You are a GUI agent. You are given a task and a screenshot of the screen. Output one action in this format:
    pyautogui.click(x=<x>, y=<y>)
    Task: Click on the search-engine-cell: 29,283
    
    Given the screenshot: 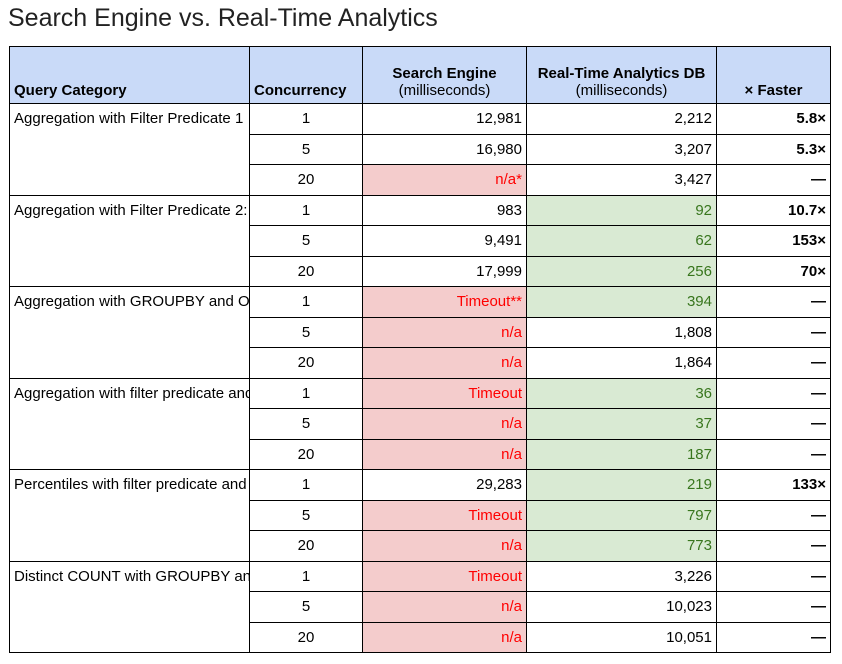 What is the action you would take?
    pyautogui.click(x=444, y=485)
    